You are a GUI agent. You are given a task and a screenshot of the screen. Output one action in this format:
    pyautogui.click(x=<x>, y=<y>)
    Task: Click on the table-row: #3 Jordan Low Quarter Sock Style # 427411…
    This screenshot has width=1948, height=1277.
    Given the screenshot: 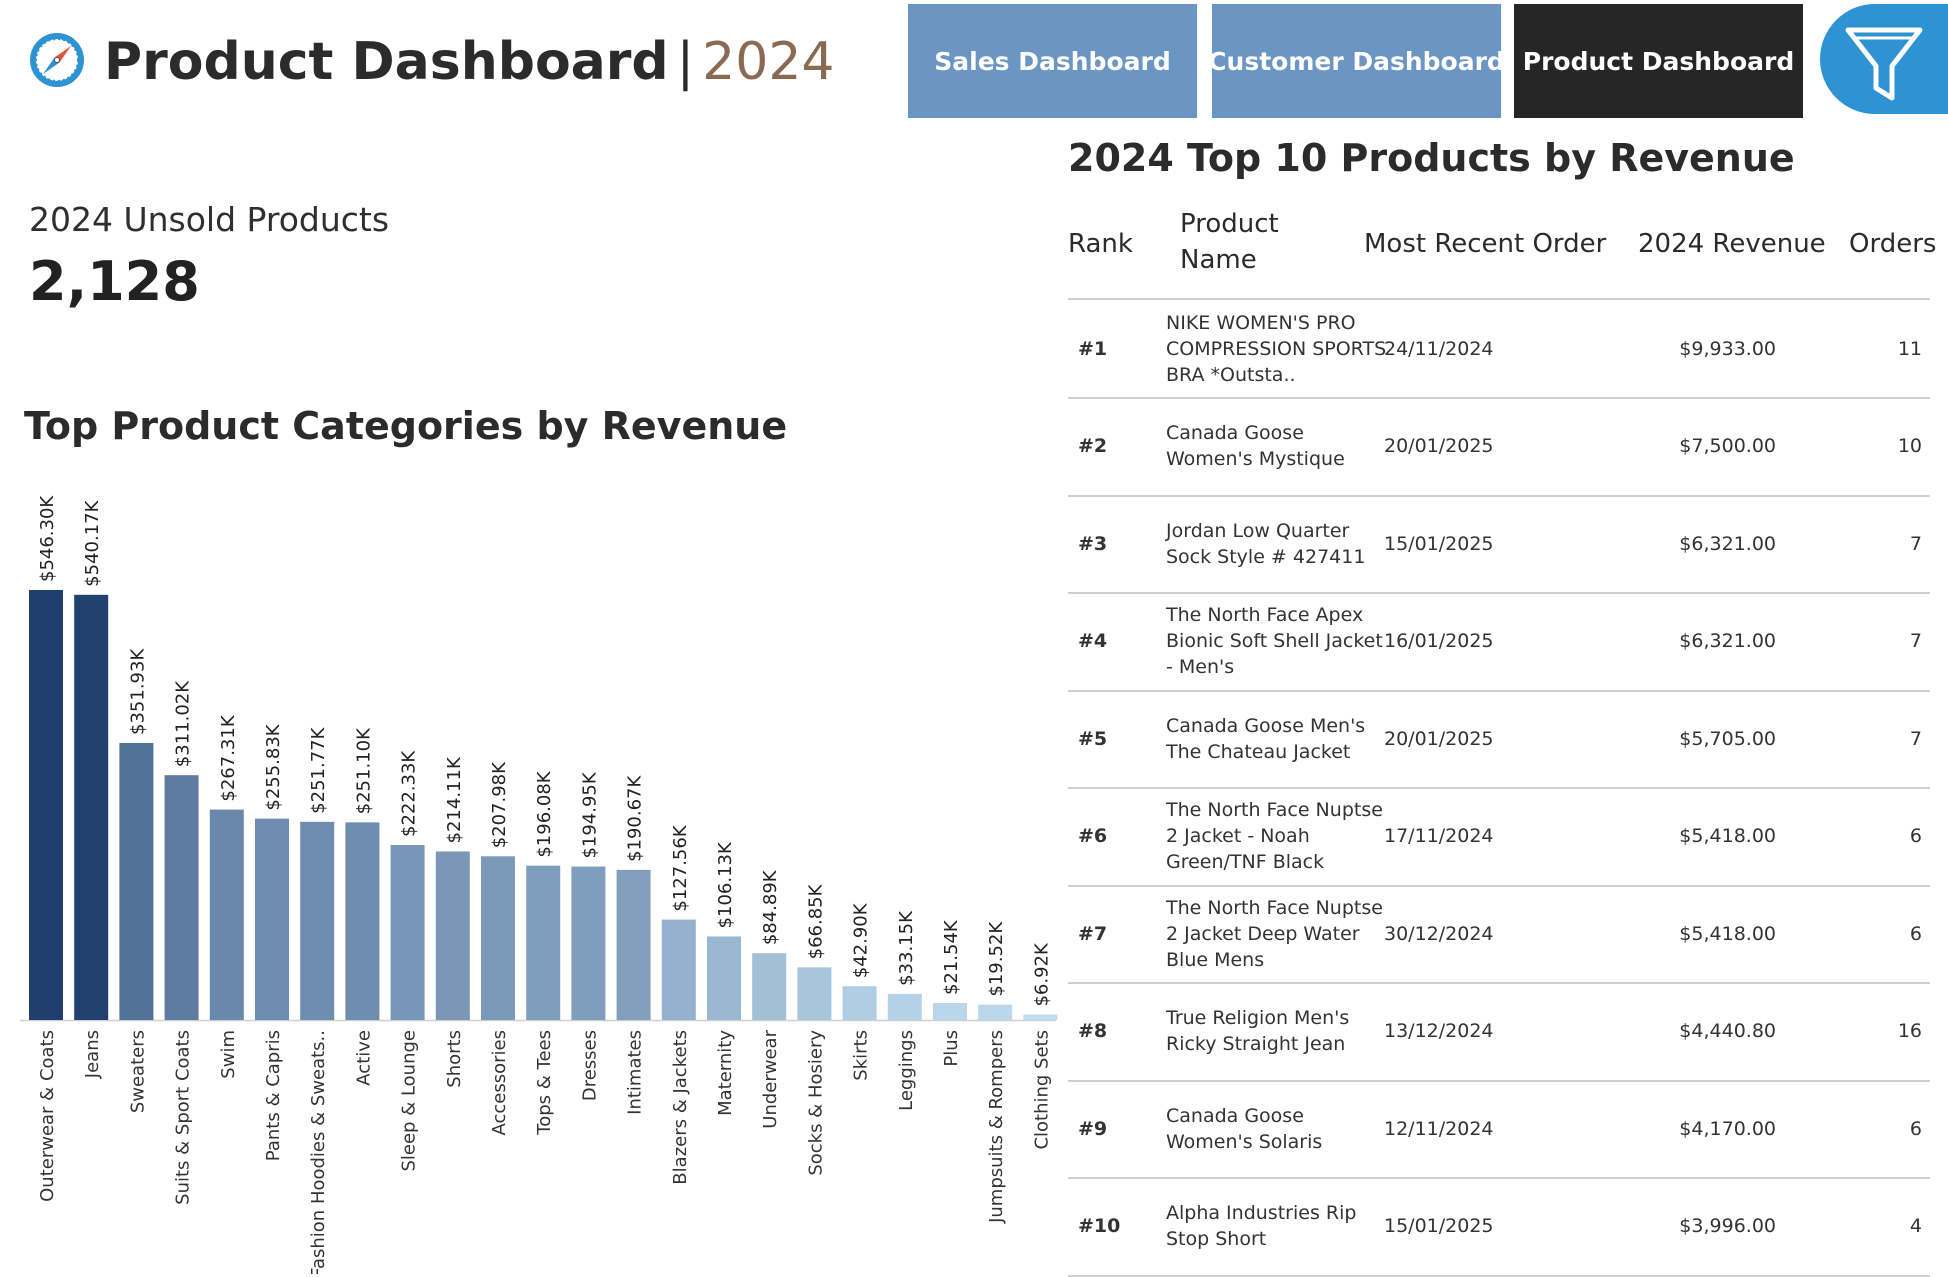 What is the action you would take?
    pyautogui.click(x=1499, y=544)
    